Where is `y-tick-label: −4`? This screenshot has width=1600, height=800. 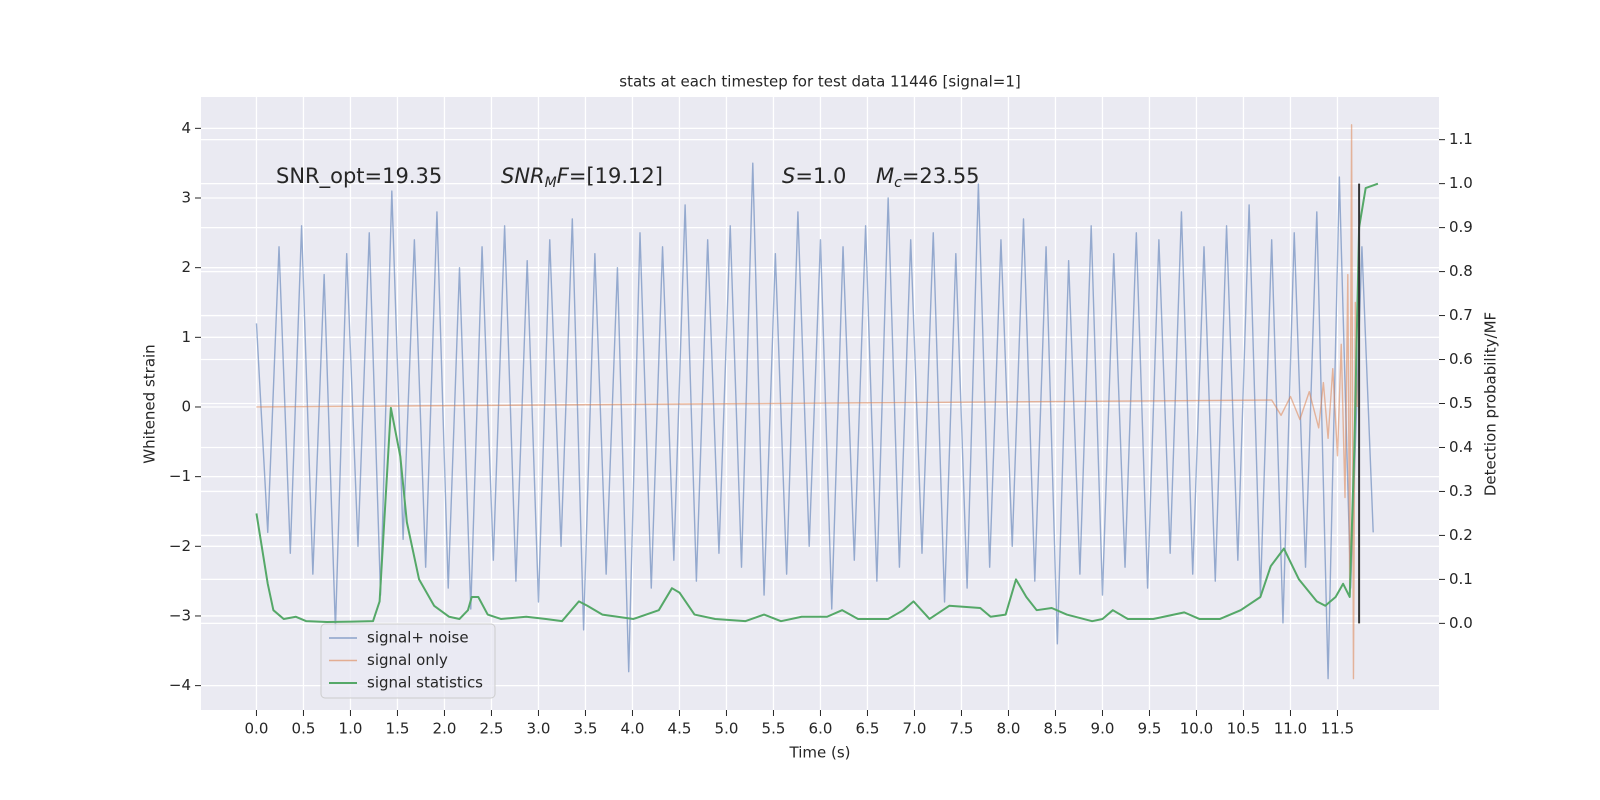 y-tick-label: −4 is located at coordinates (180, 685).